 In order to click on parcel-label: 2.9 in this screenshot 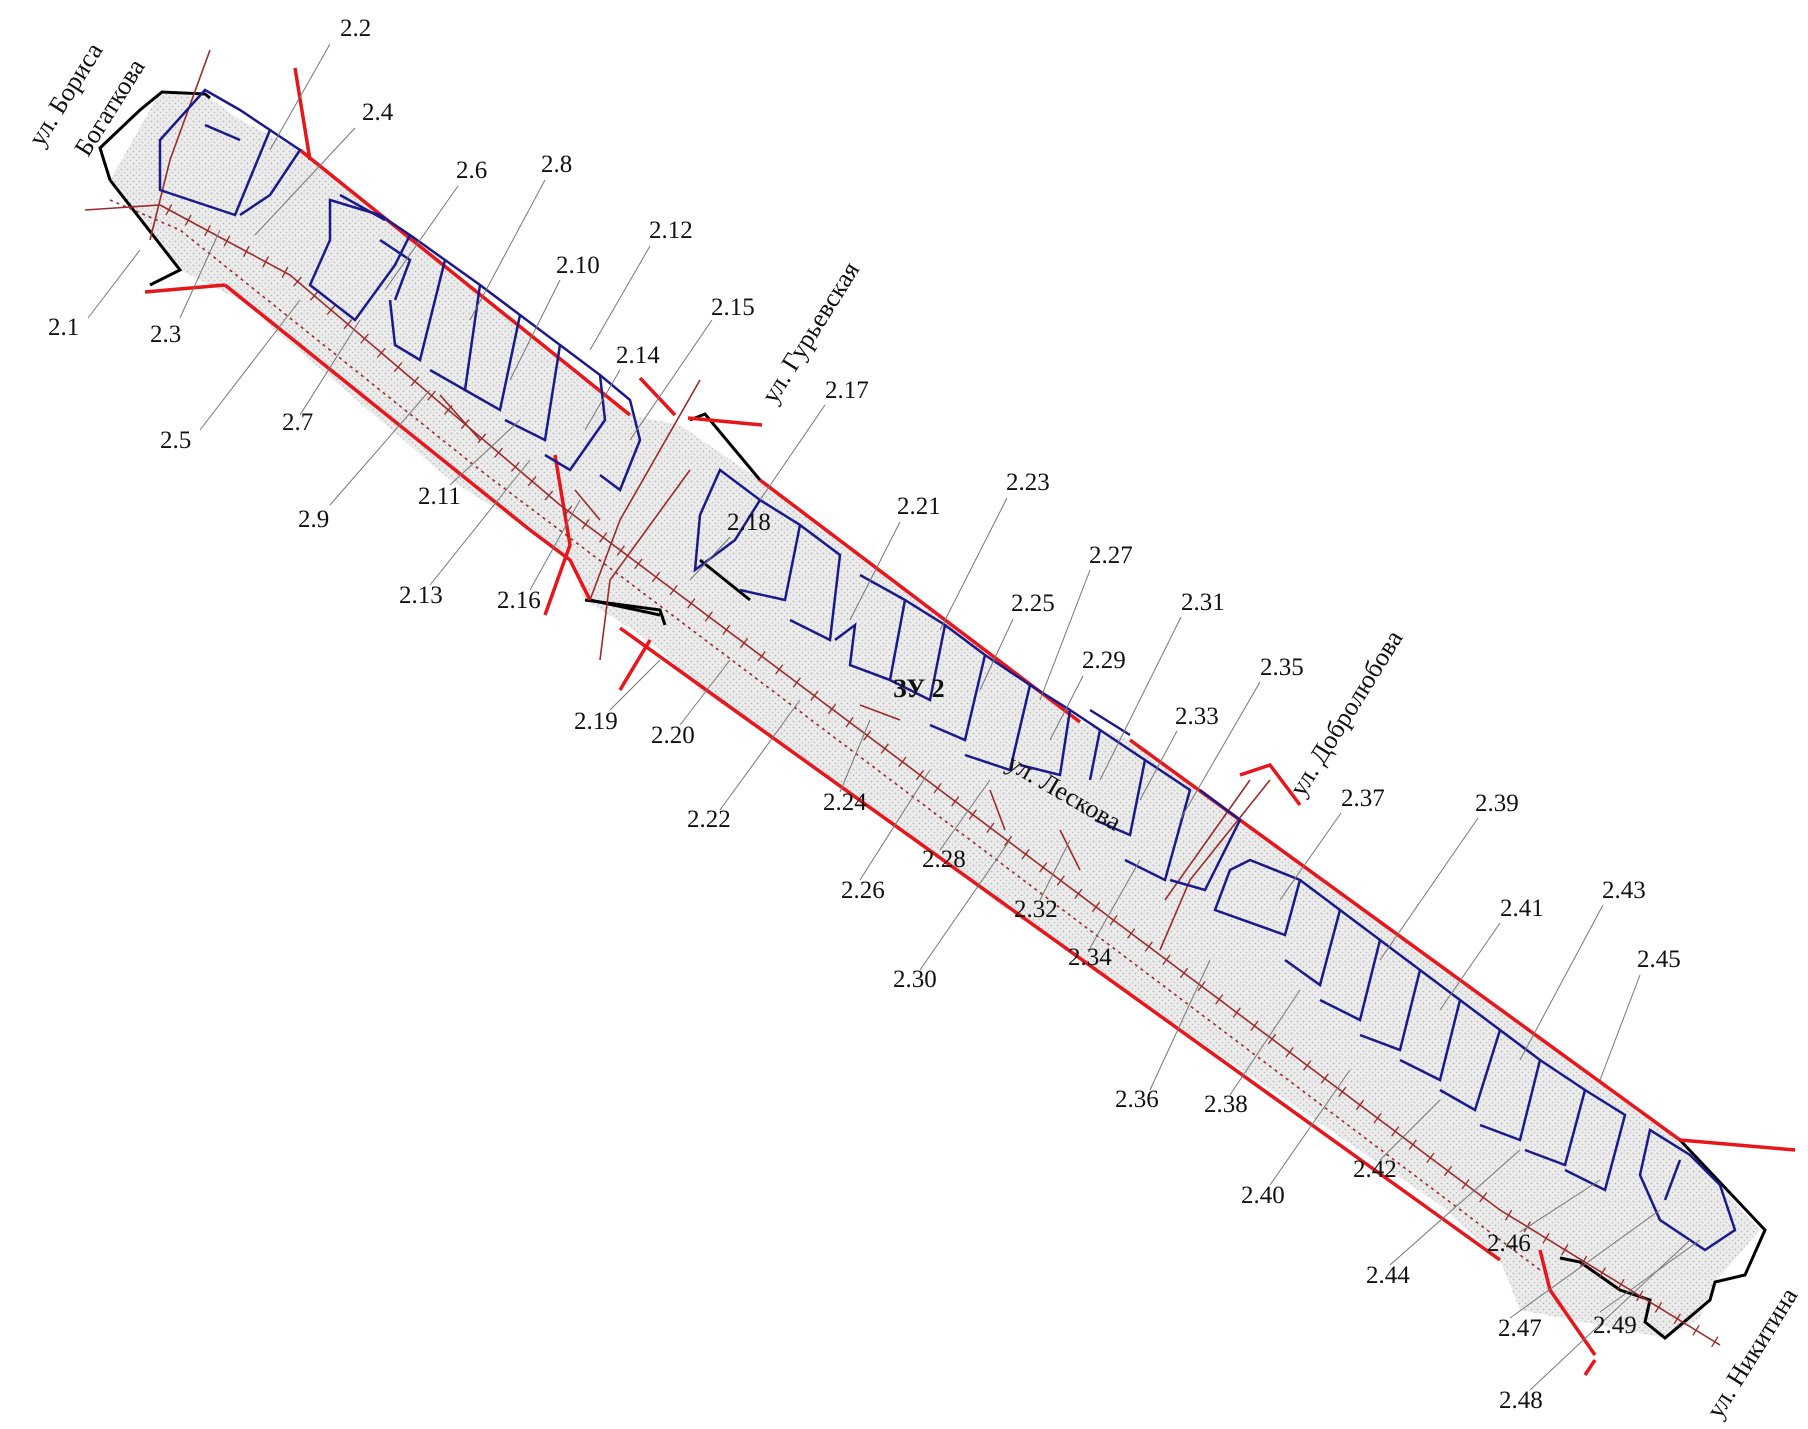, I will do `click(313, 519)`.